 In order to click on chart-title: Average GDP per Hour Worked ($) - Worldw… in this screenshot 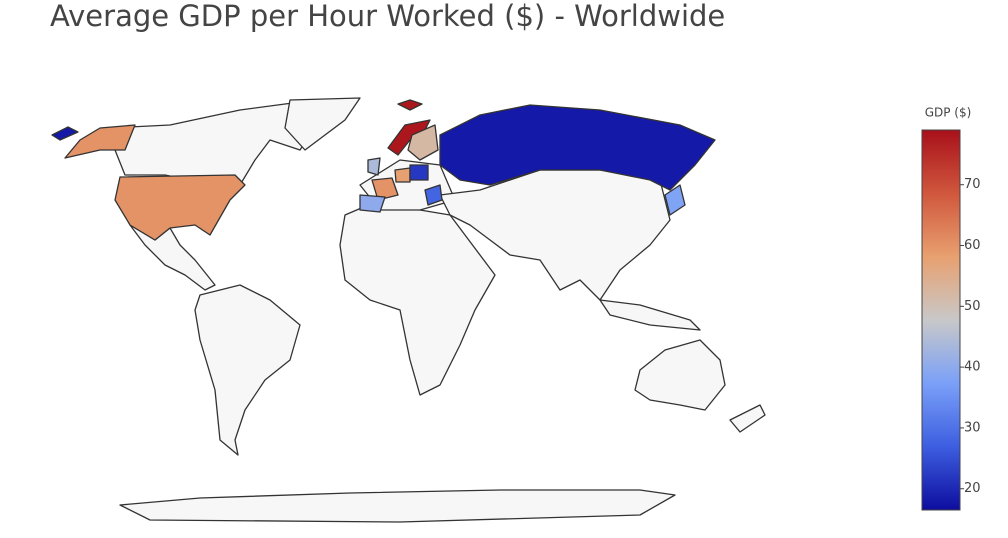, I will do `click(387, 16)`.